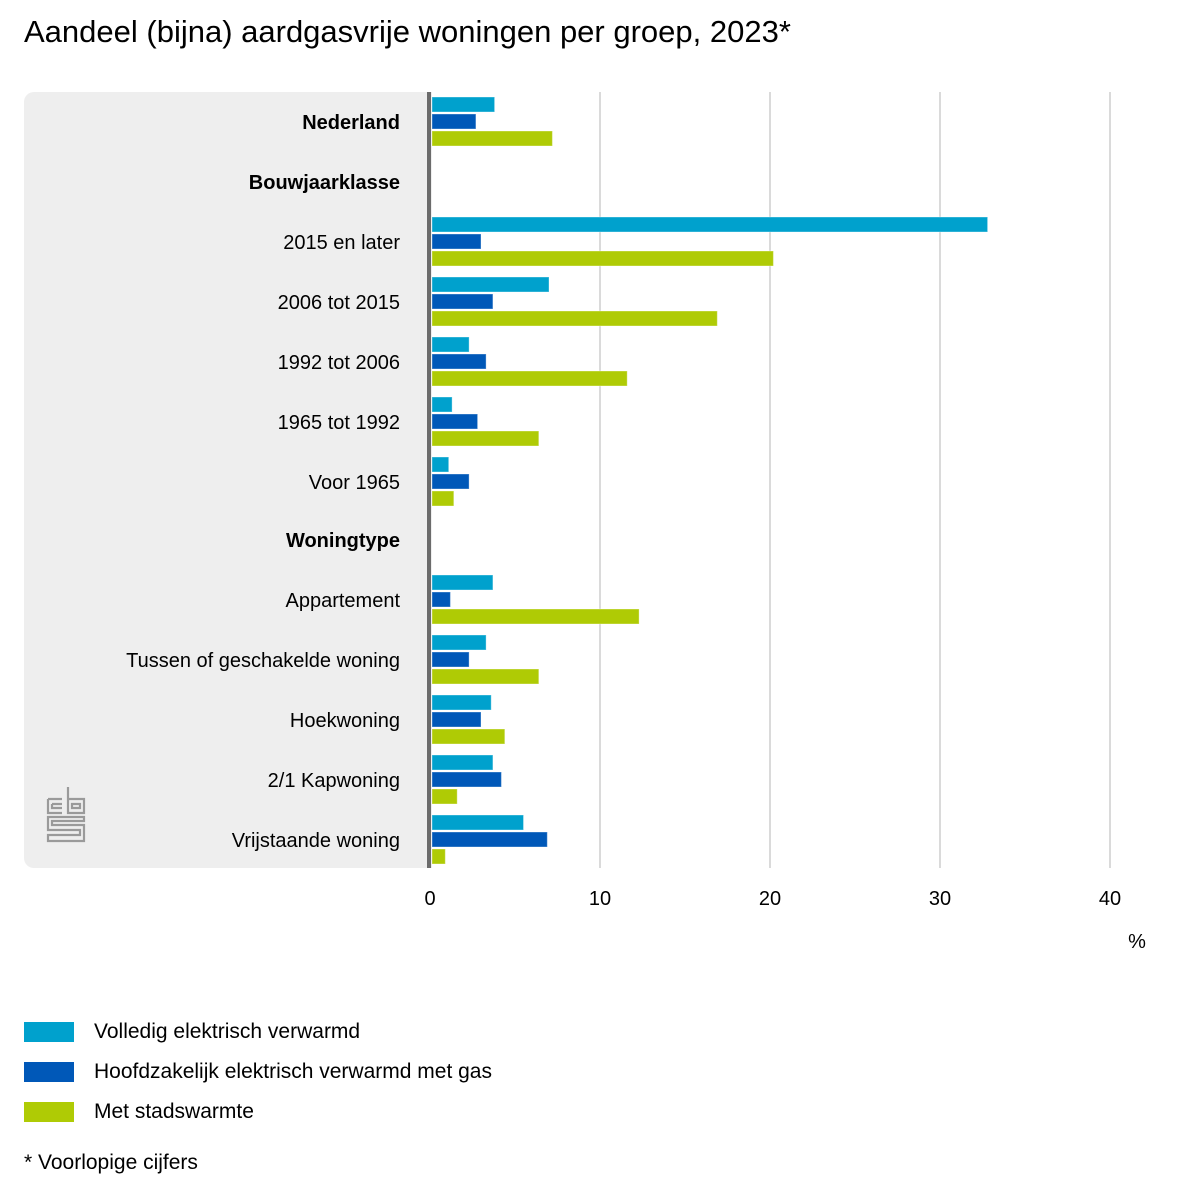  Describe the element at coordinates (339, 363) in the screenshot. I see `category-label: 1992 tot 2006` at that location.